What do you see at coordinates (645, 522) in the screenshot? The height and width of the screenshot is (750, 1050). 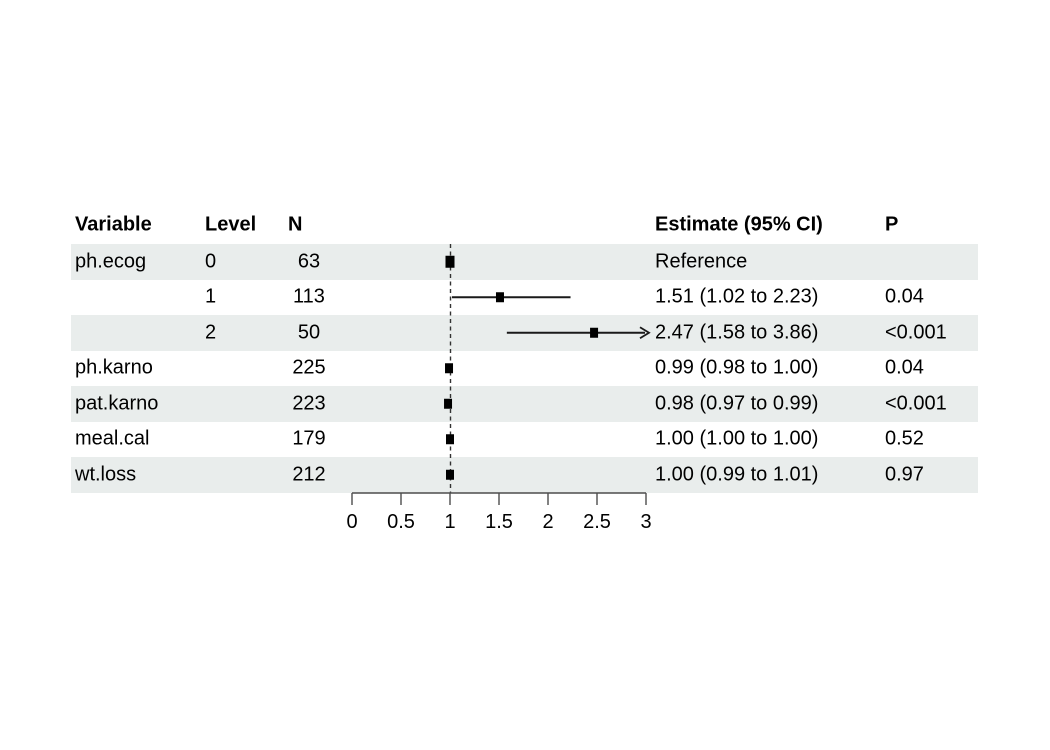 I see `axis-tick-label: 3` at bounding box center [645, 522].